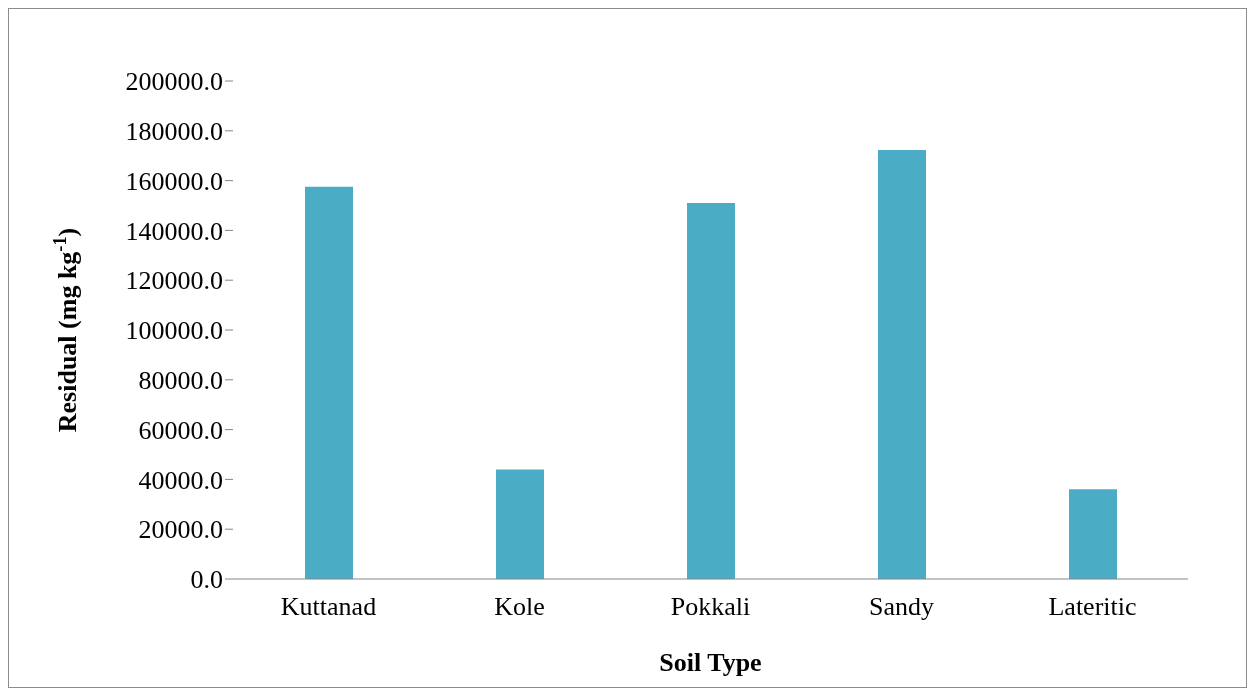 The width and height of the screenshot is (1255, 696). Describe the element at coordinates (174, 231) in the screenshot. I see `y-tick-label: 140000.0` at that location.